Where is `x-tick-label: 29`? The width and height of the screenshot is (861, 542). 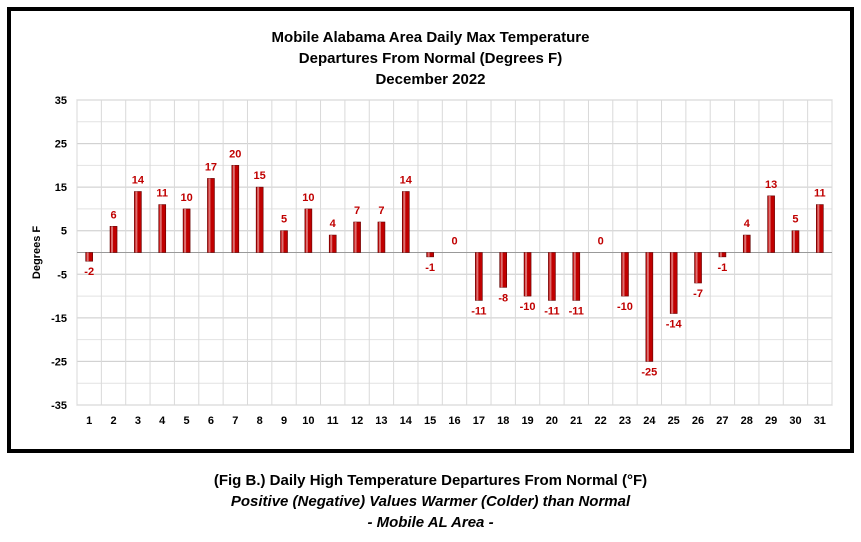 x-tick-label: 29 is located at coordinates (771, 421).